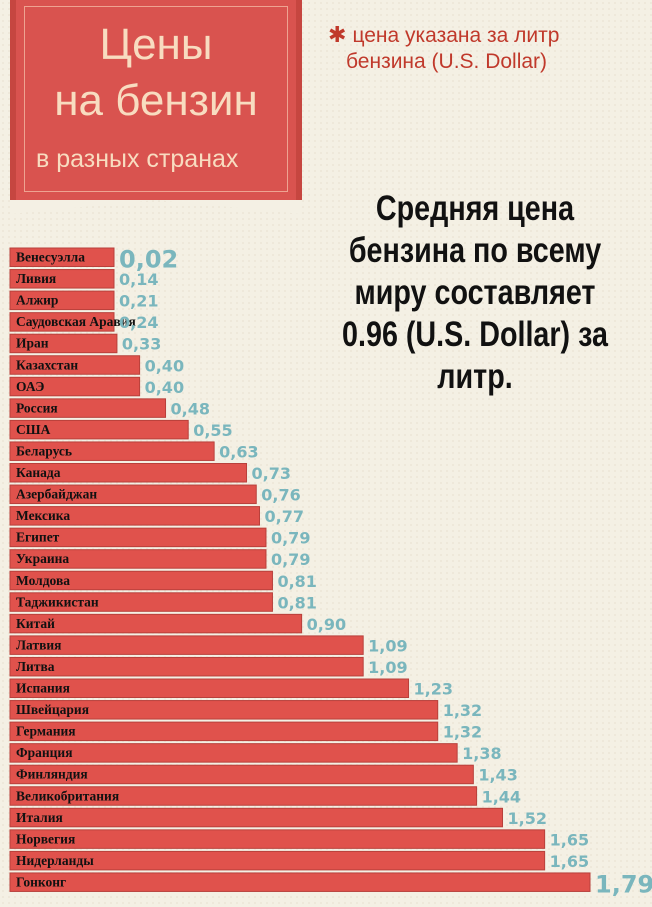 Image resolution: width=652 pixels, height=907 pixels. I want to click on bar-category-label: Саудовская Аравия, so click(76, 321).